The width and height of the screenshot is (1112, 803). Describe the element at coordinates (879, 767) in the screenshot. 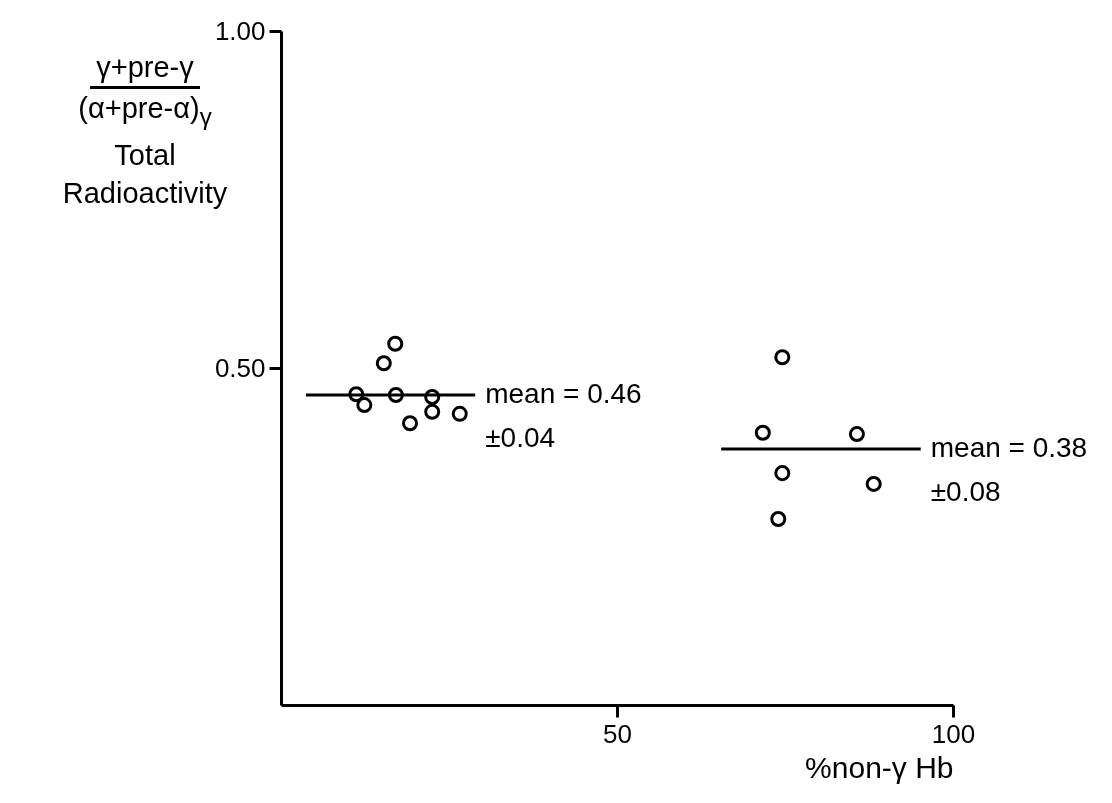

I see `x-axis-title: %non-γ Hb` at that location.